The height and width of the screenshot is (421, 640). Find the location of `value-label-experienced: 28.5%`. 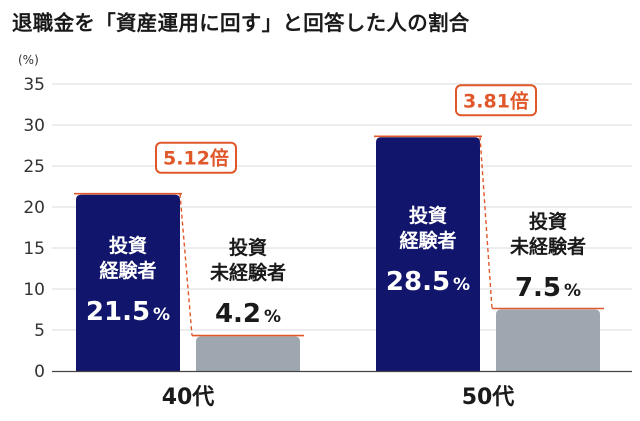

value-label-experienced: 28.5% is located at coordinates (428, 282).